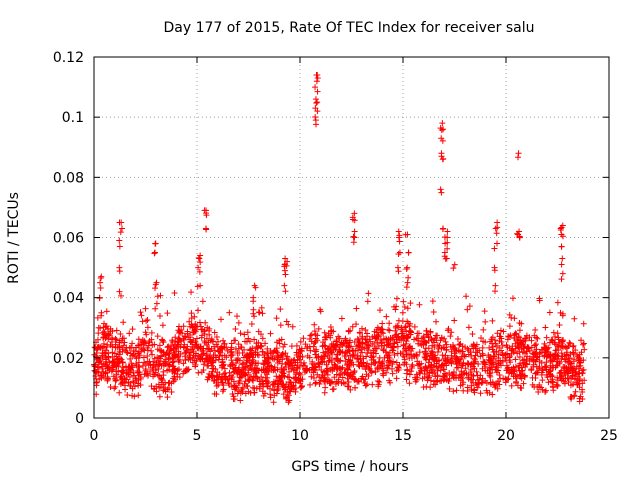 This screenshot has width=640, height=480. Describe the element at coordinates (68, 299) in the screenshot. I see `y-tick-label: 0.04` at that location.